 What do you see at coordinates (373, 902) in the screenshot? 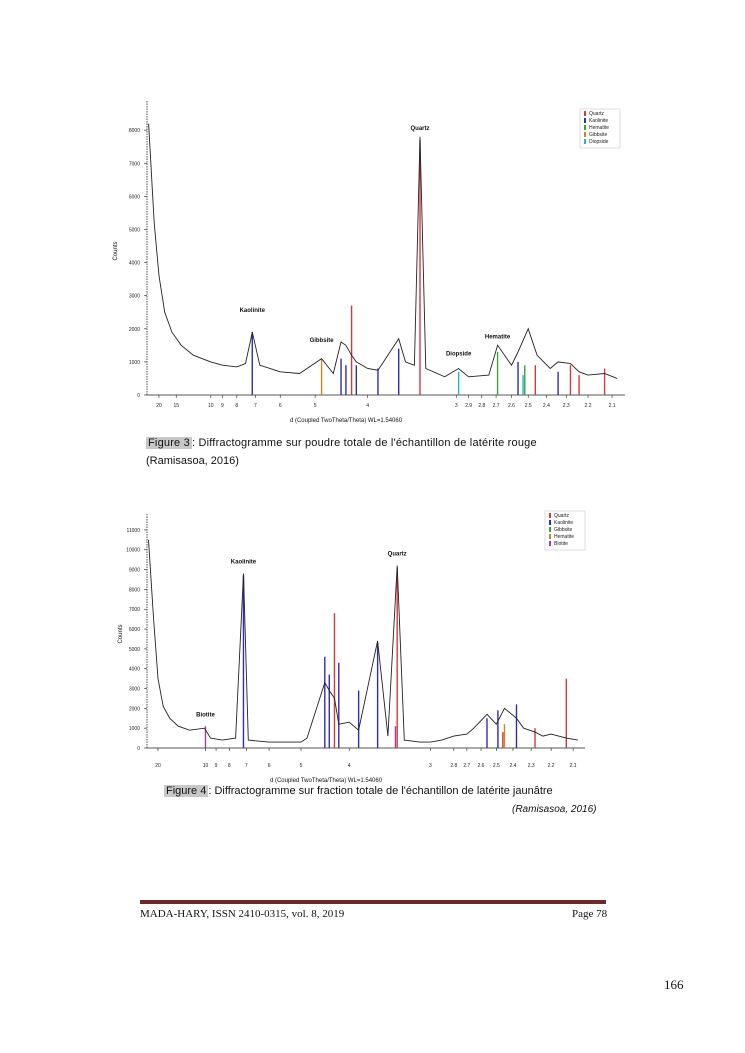
I see `footer-rule` at bounding box center [373, 902].